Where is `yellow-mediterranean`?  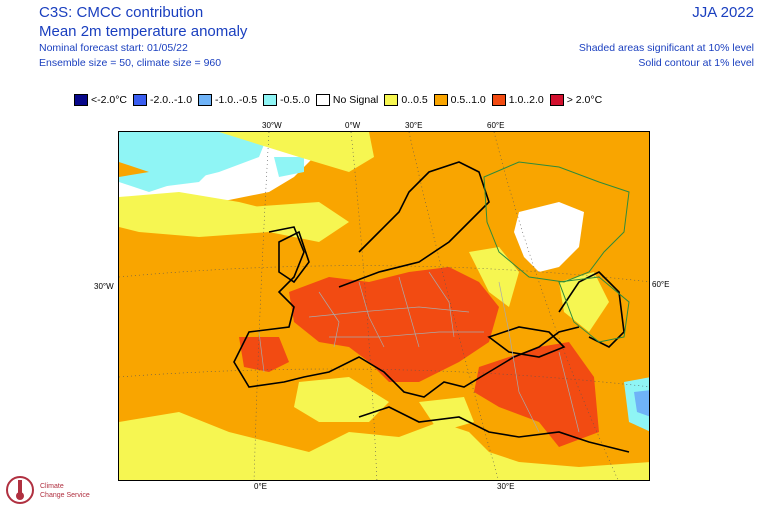 yellow-mediterranean is located at coordinates (341, 399).